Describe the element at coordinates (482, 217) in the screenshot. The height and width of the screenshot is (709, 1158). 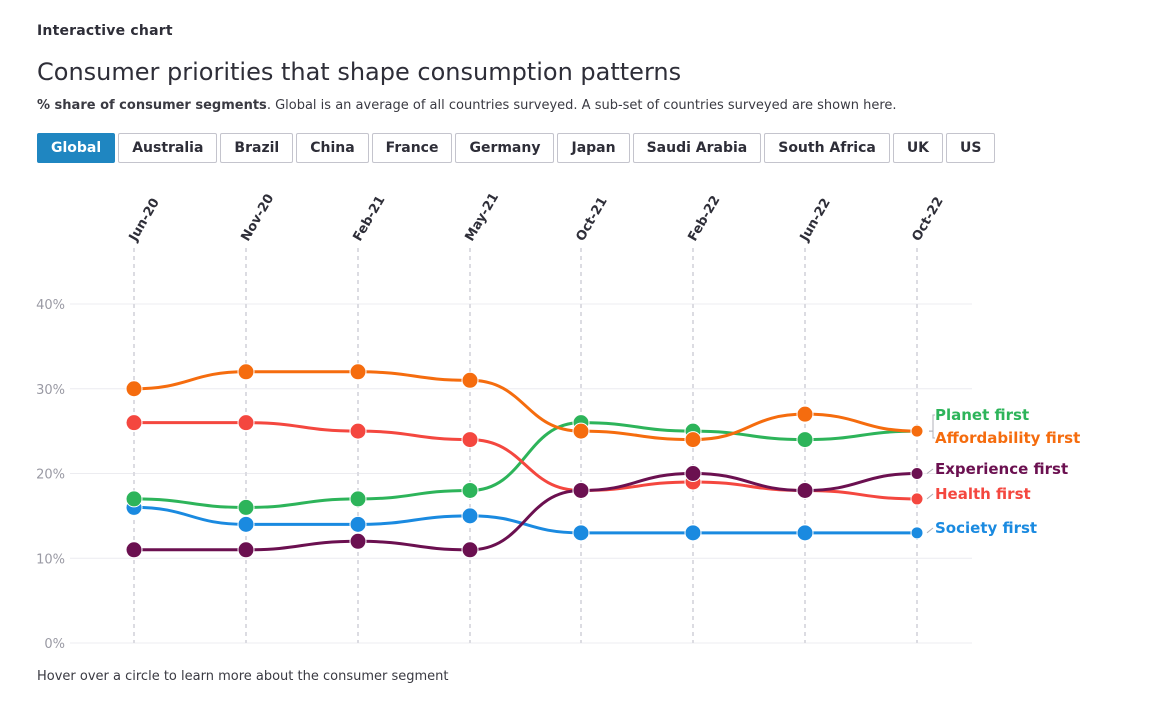
I see `x-tick-label: May-21` at that location.